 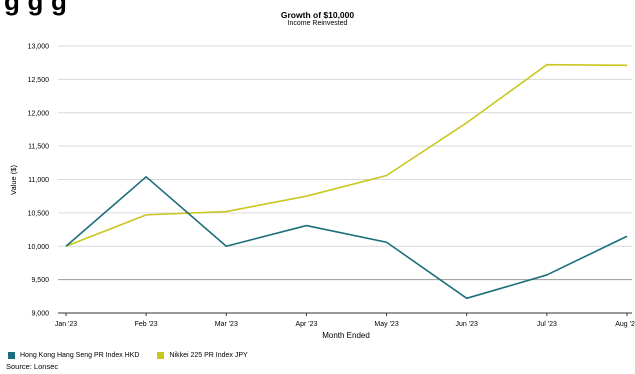 What do you see at coordinates (39, 247) in the screenshot?
I see `y-tick-label: 10,000` at bounding box center [39, 247].